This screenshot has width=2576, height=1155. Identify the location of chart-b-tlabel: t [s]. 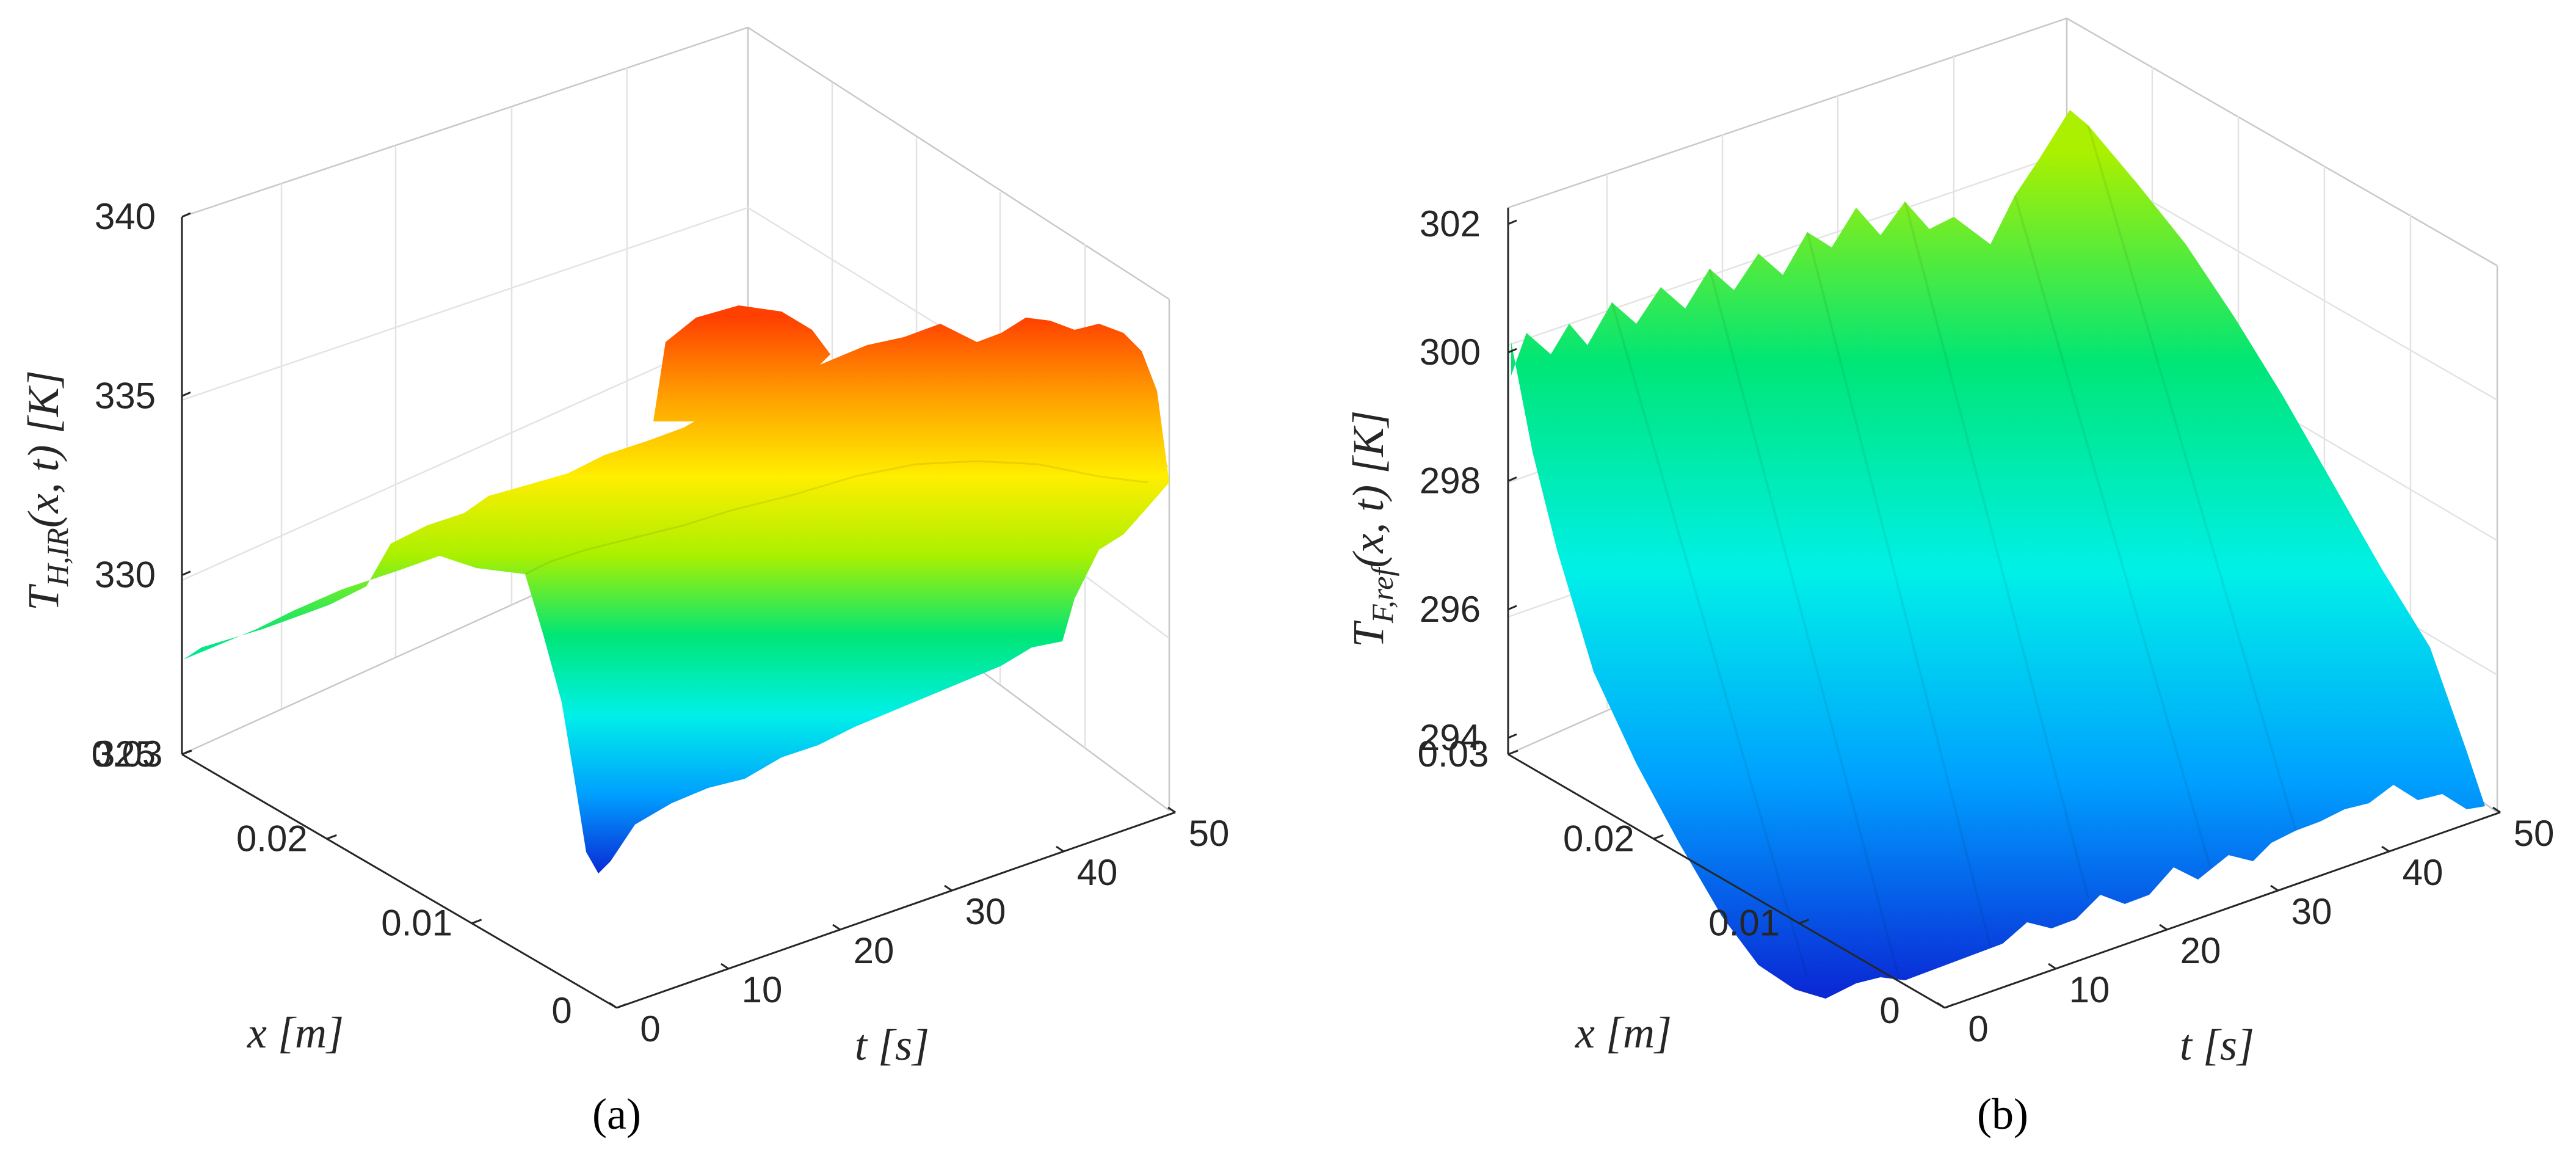
(2217, 1045).